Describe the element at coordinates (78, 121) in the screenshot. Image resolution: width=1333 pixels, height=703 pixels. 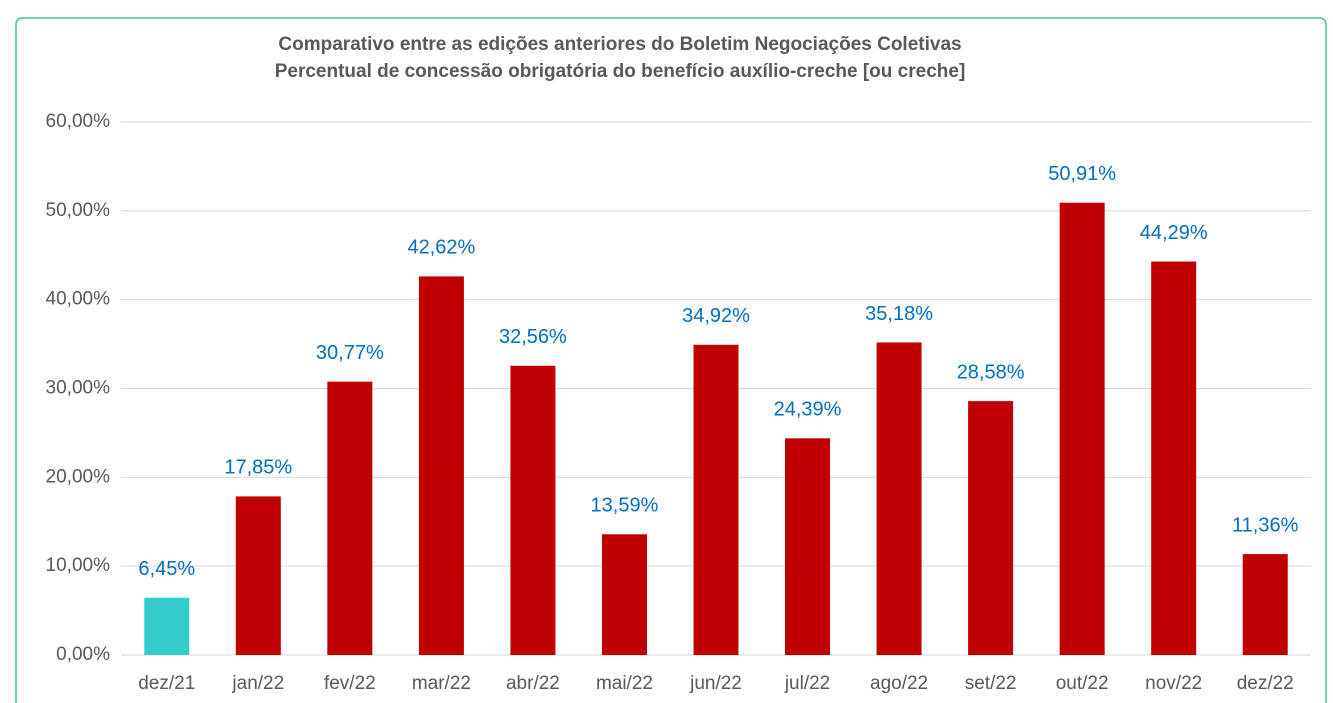
I see `y-tick-label: 60,00%` at that location.